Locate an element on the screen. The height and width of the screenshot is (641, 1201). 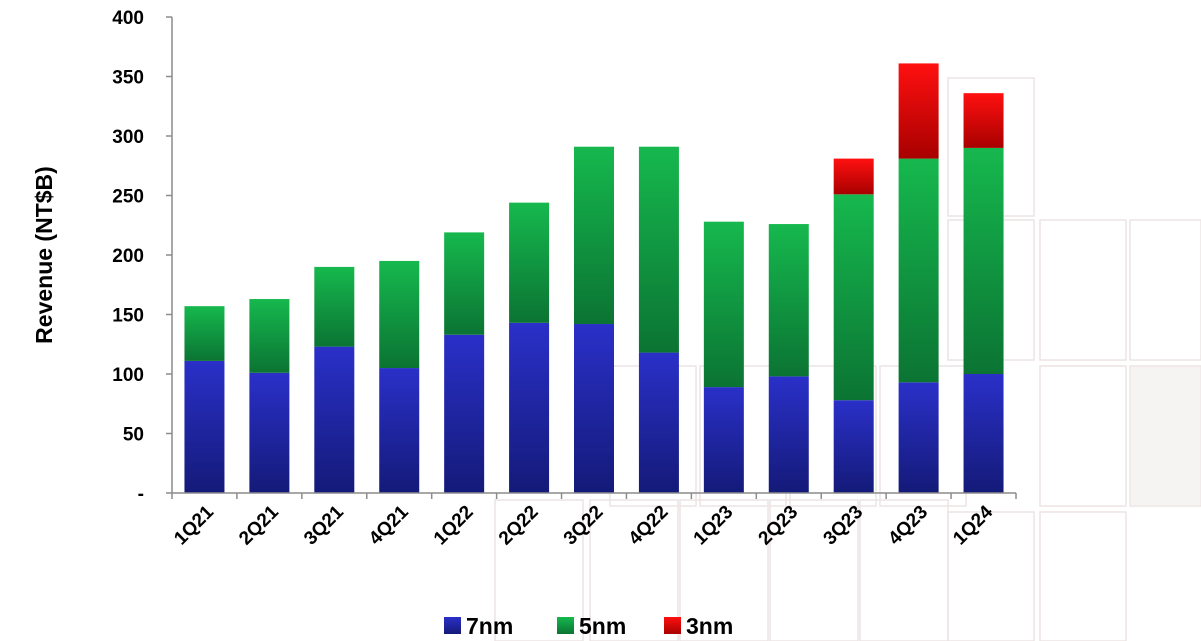
bar-7nm-2Q21 is located at coordinates (269, 433).